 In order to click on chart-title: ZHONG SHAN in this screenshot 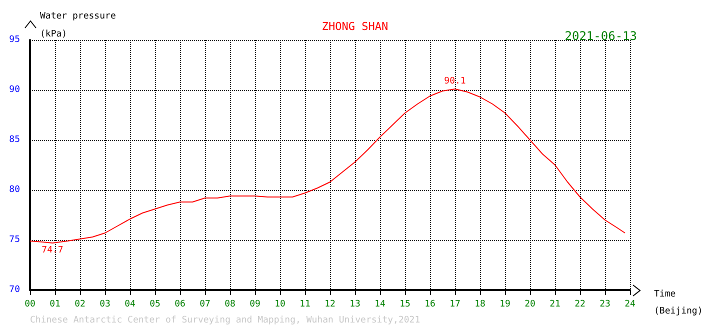, I will do `click(355, 26)`.